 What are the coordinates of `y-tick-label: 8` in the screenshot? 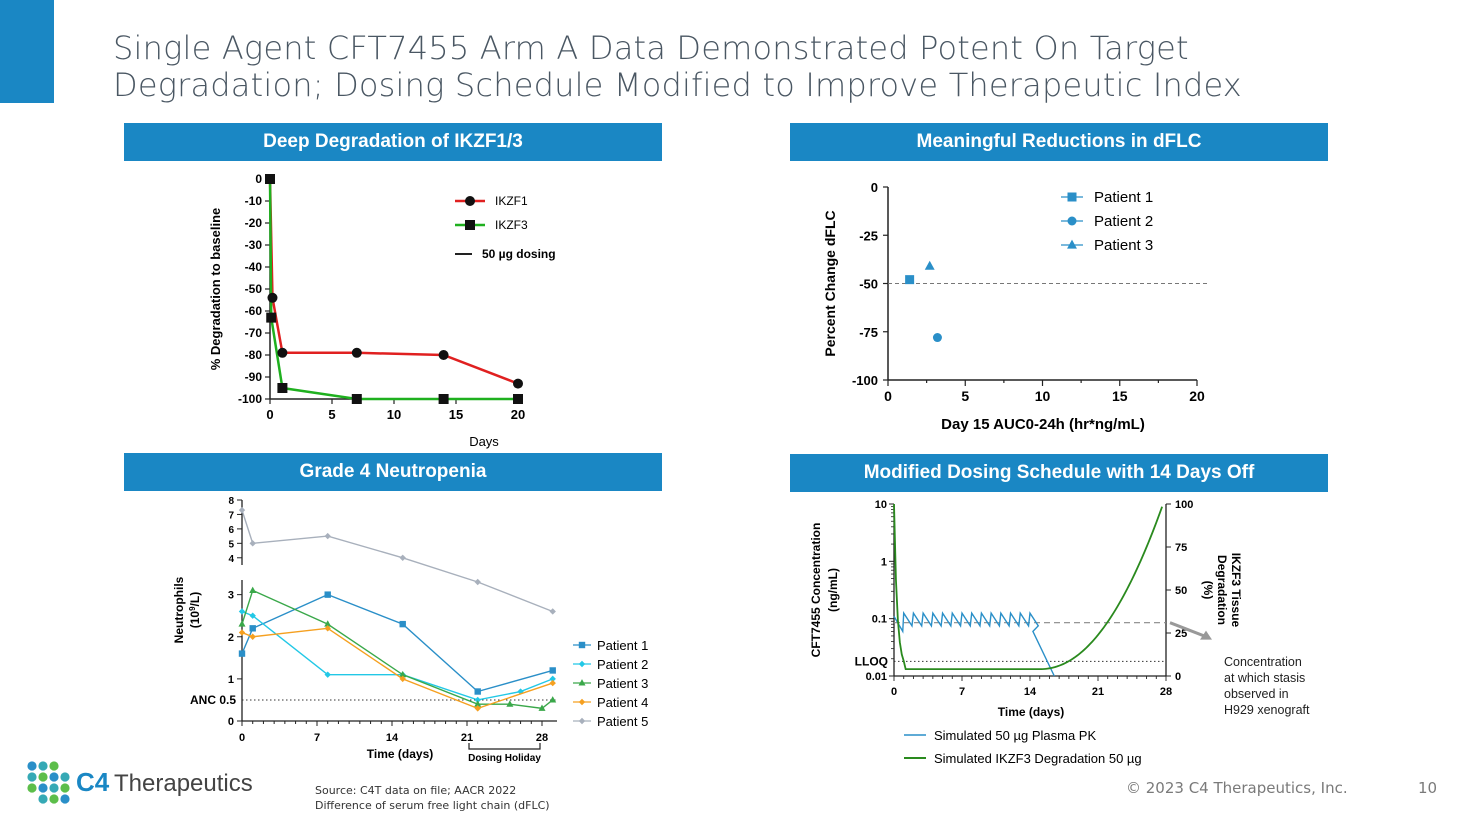 It's located at (231, 501).